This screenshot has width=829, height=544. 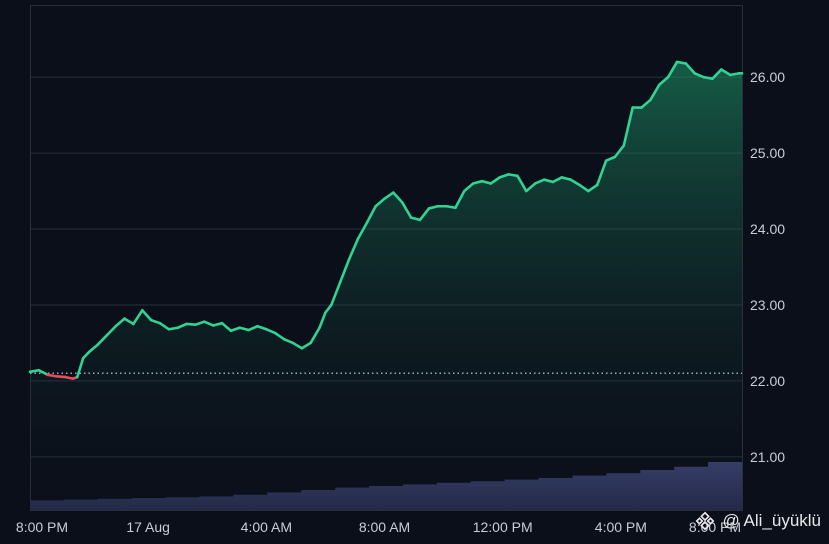 I want to click on x-tick-label: 4:00 AM, so click(x=266, y=527).